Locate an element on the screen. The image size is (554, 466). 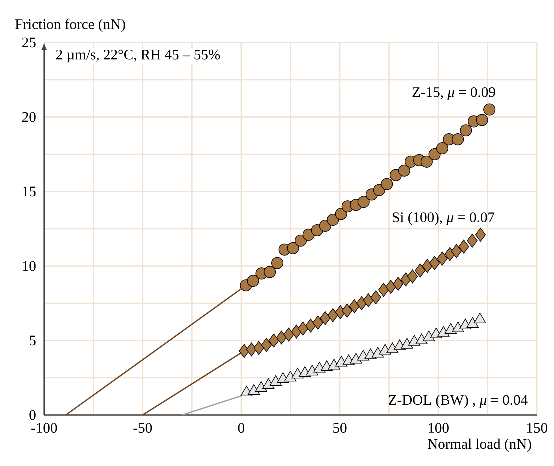
series-label: Z-15, μ = 0.09 is located at coordinates (454, 93).